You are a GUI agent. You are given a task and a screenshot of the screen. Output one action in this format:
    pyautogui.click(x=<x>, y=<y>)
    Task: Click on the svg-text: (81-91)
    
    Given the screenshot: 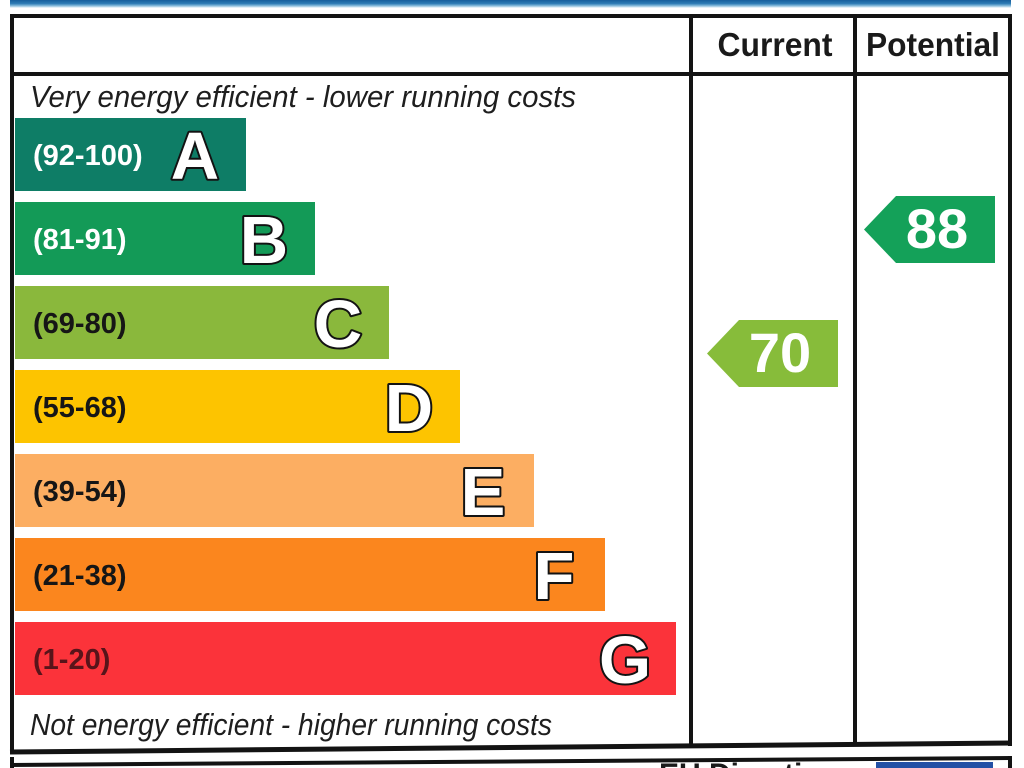 What is the action you would take?
    pyautogui.click(x=80, y=240)
    